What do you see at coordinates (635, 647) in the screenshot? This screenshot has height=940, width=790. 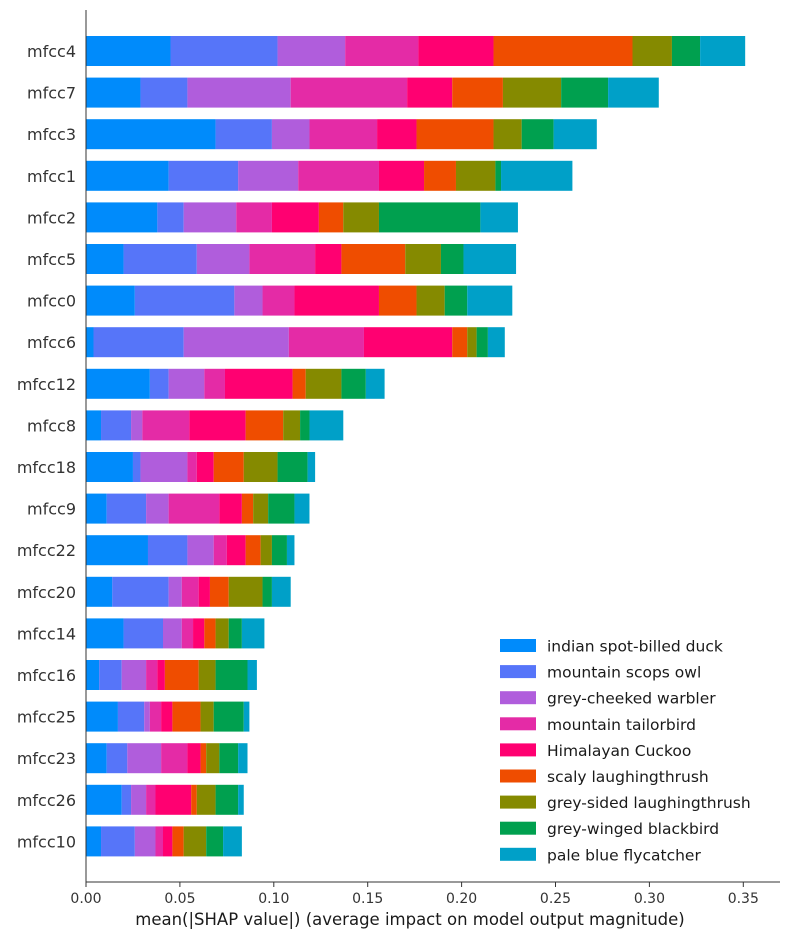 I see `legend-label: indian spot-billed duck` at bounding box center [635, 647].